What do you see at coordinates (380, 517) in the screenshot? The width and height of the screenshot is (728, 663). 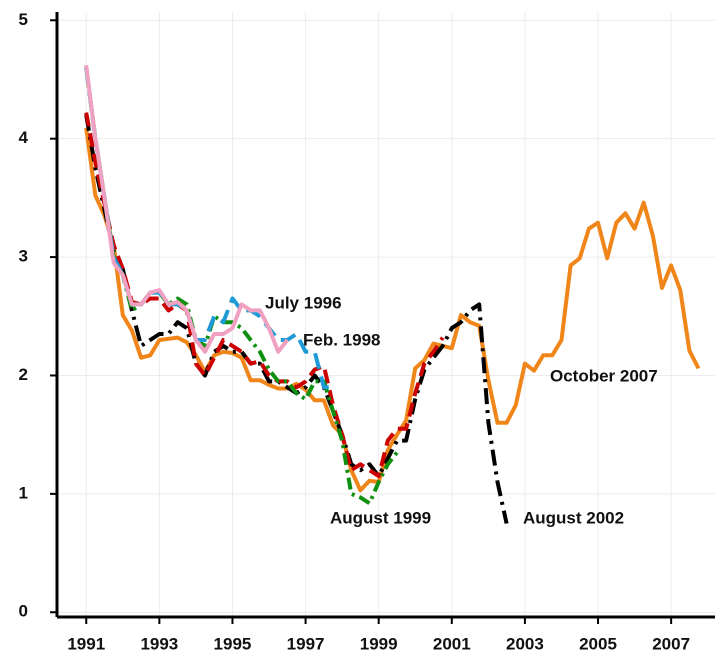 I see `series-label: August 1999` at bounding box center [380, 517].